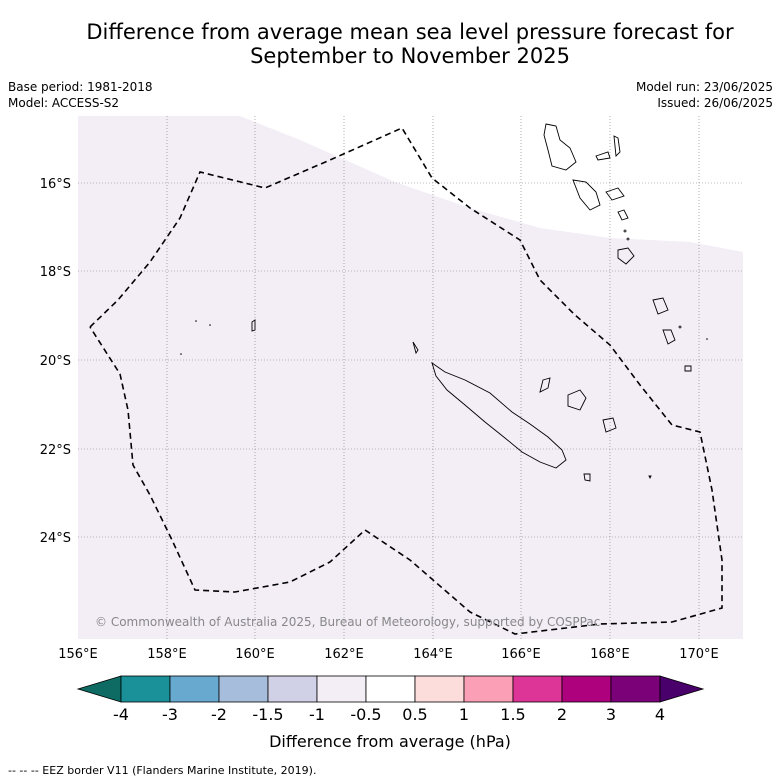  I want to click on colorbar-tick-label: -1.5, so click(267, 714).